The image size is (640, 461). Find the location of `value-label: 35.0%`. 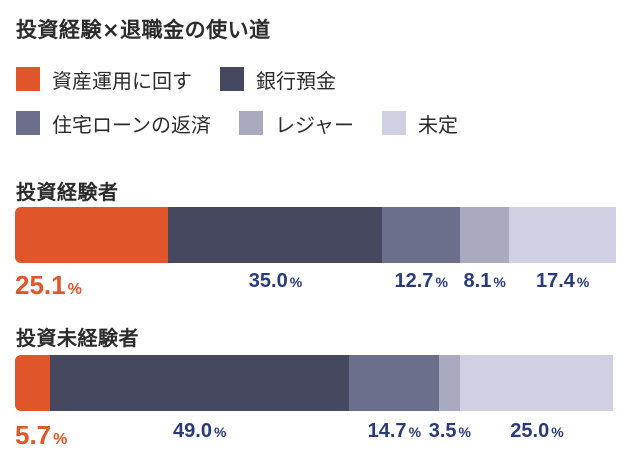

value-label: 35.0% is located at coordinates (275, 281).